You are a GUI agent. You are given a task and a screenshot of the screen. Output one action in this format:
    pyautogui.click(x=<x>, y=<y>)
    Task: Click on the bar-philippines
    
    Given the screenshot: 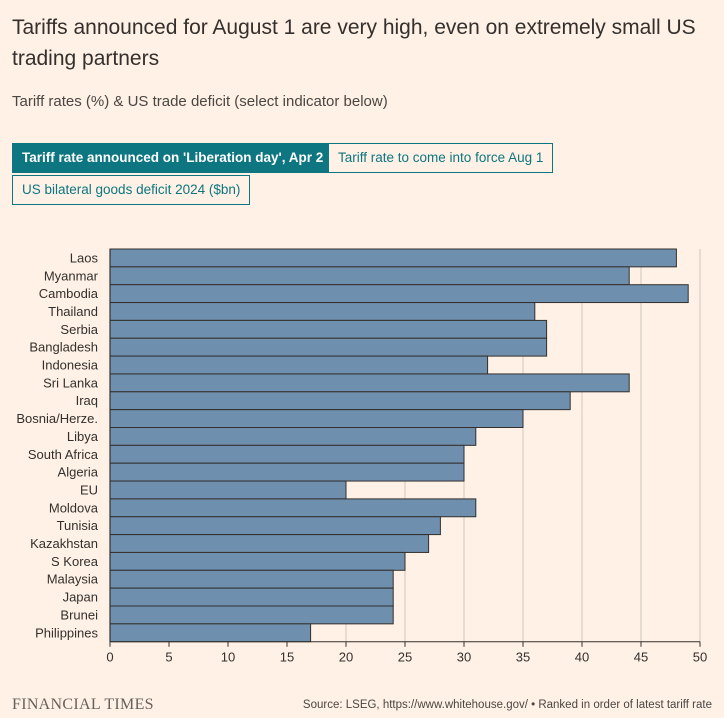 What is the action you would take?
    pyautogui.click(x=210, y=633)
    